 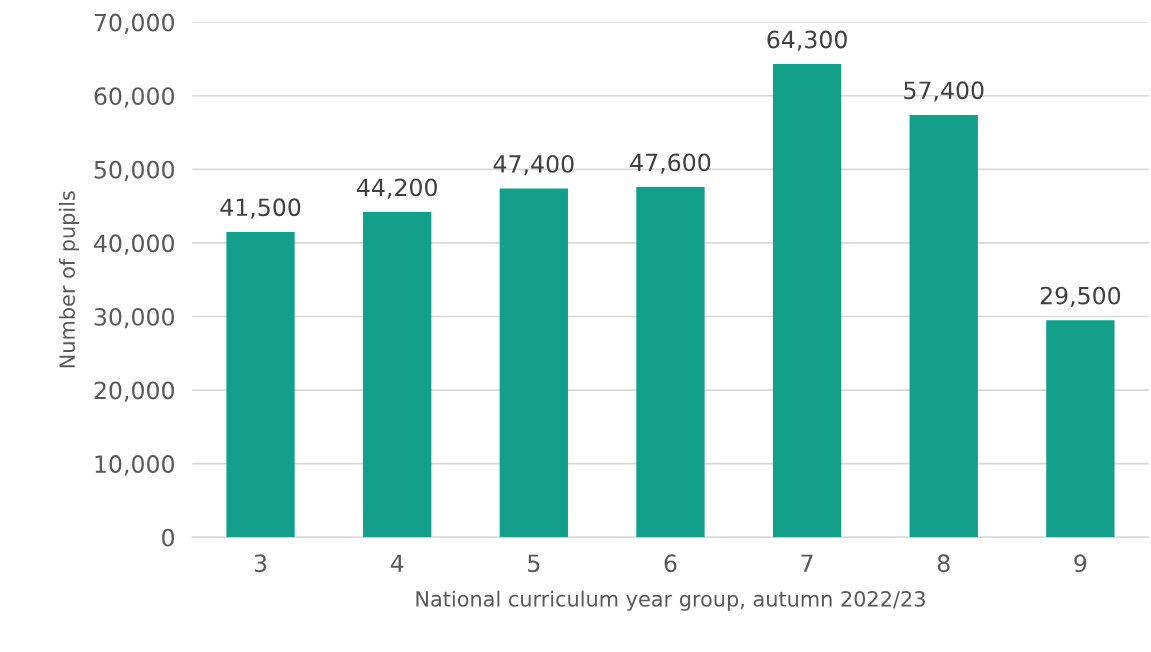 I want to click on data-label: 44,200, so click(x=397, y=188).